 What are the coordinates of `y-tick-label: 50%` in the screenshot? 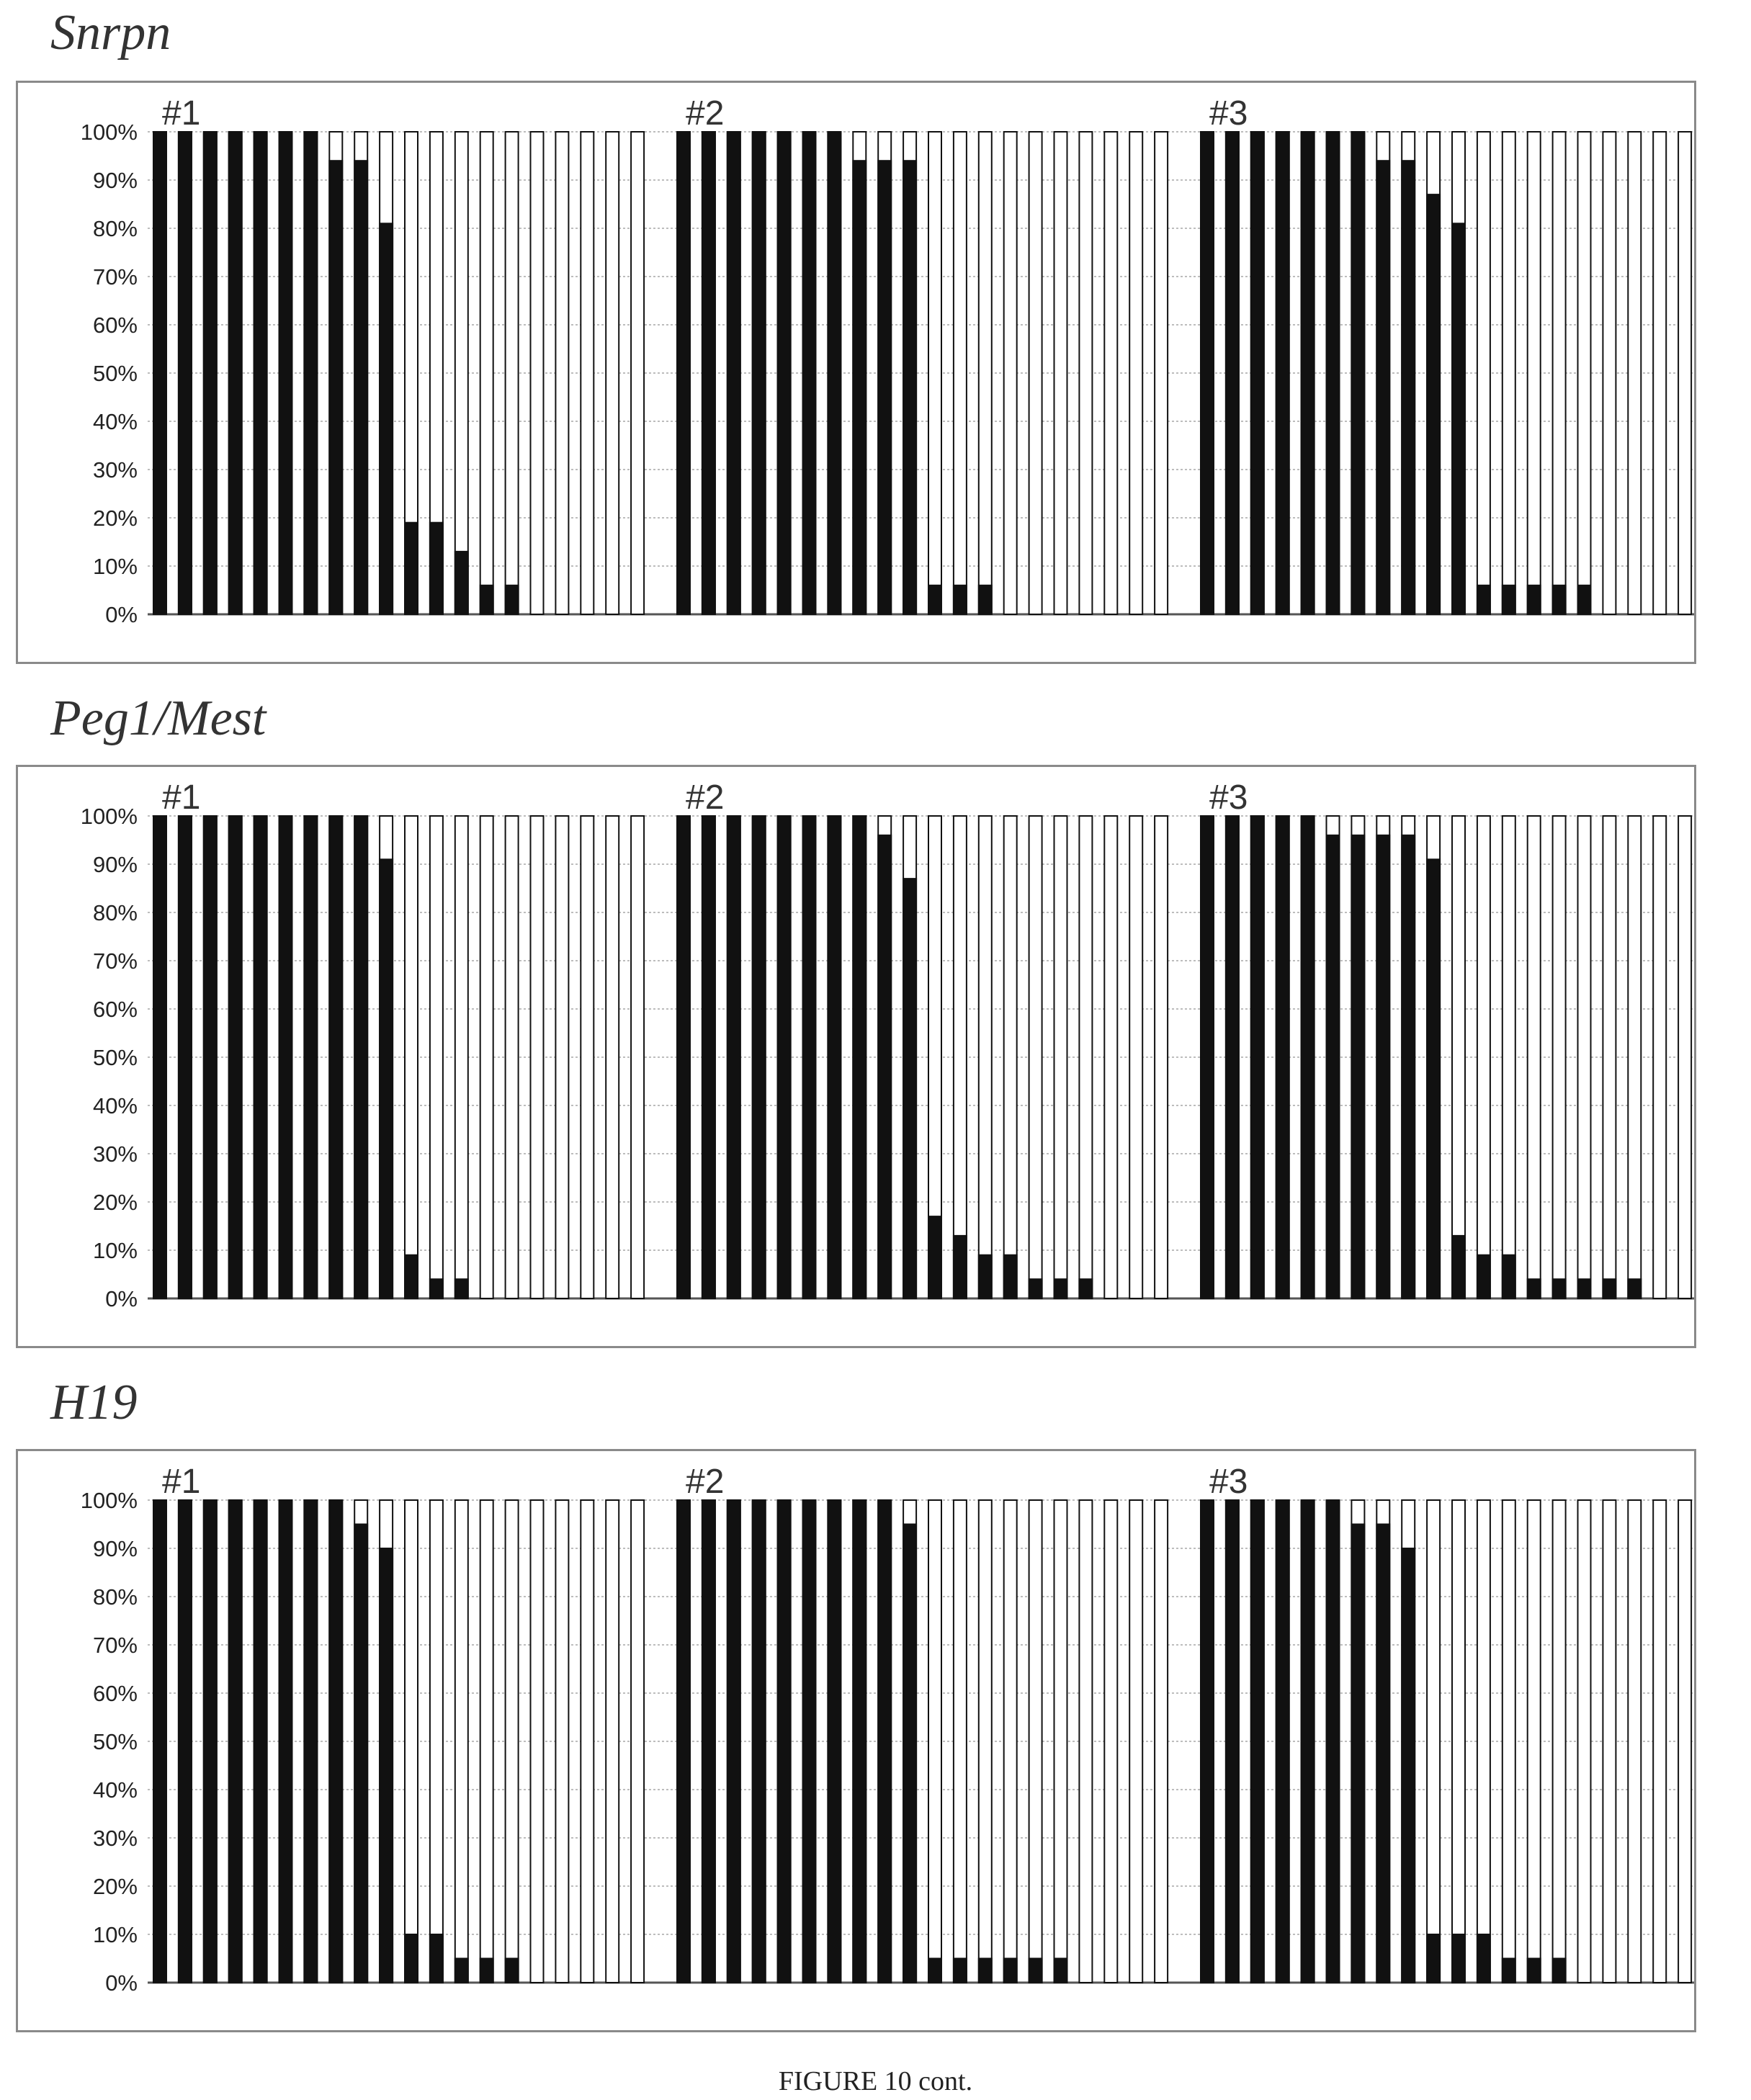 It's located at (116, 1741).